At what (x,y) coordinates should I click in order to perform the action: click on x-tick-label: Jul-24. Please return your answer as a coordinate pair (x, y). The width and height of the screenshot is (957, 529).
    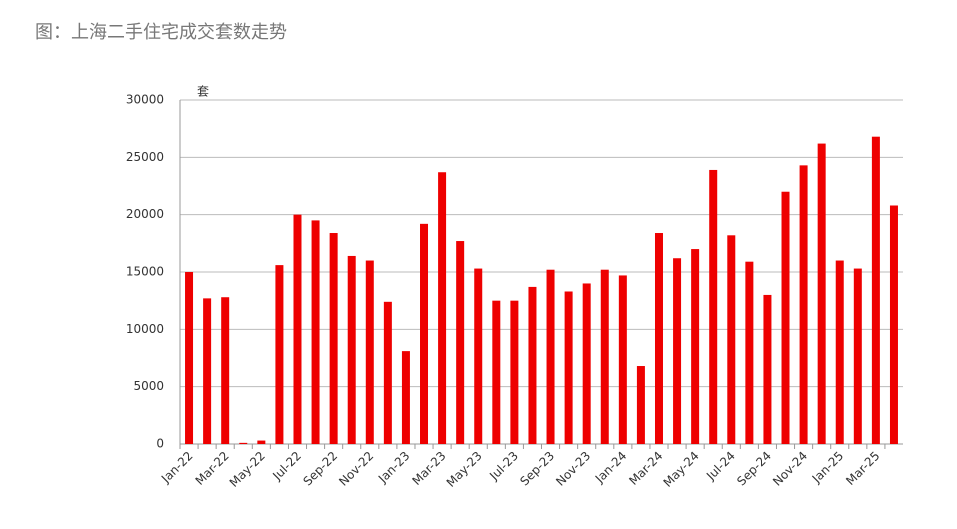
    Looking at the image, I should click on (720, 466).